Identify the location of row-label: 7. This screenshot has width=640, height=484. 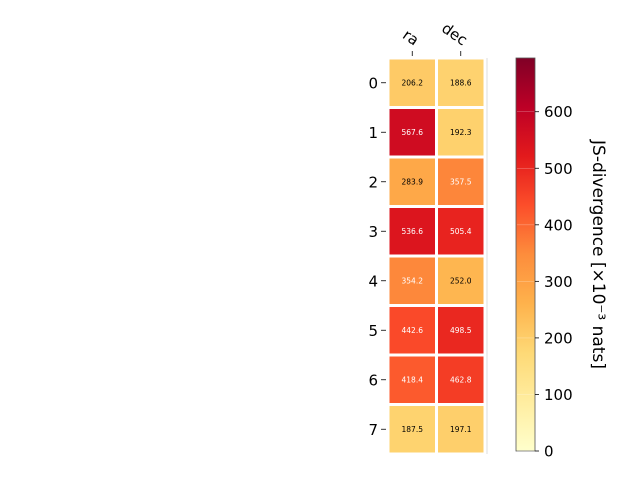
(373, 430).